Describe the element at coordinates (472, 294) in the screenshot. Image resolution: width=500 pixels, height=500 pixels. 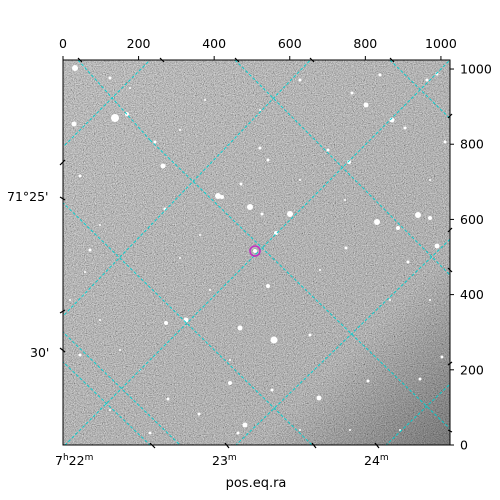
I see `right-tick-label: 400` at that location.